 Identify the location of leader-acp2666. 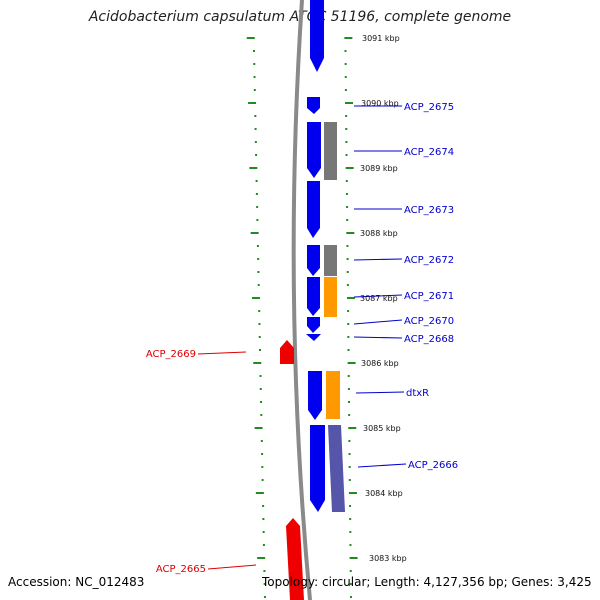
(382, 465).